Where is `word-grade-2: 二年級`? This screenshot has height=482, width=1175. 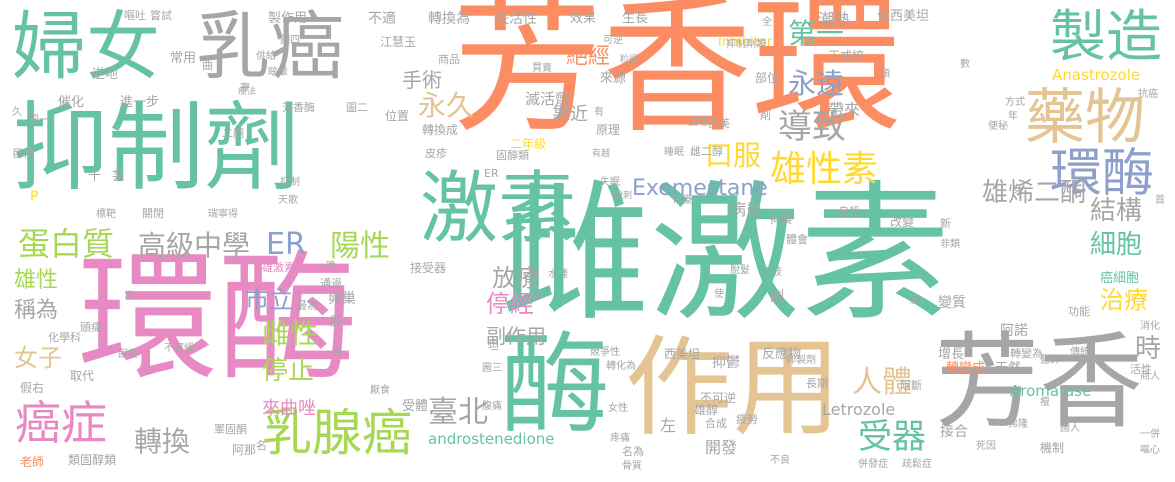
word-grade-2: 二年級 is located at coordinates (528, 144).